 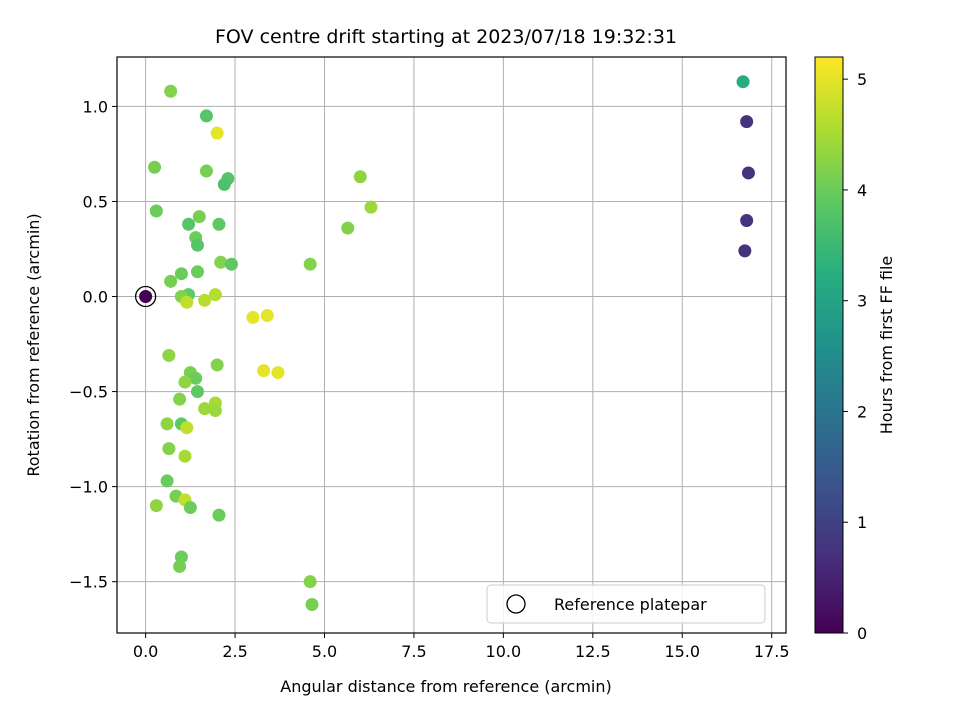 What do you see at coordinates (862, 522) in the screenshot?
I see `colorbar-tick-label: 1` at bounding box center [862, 522].